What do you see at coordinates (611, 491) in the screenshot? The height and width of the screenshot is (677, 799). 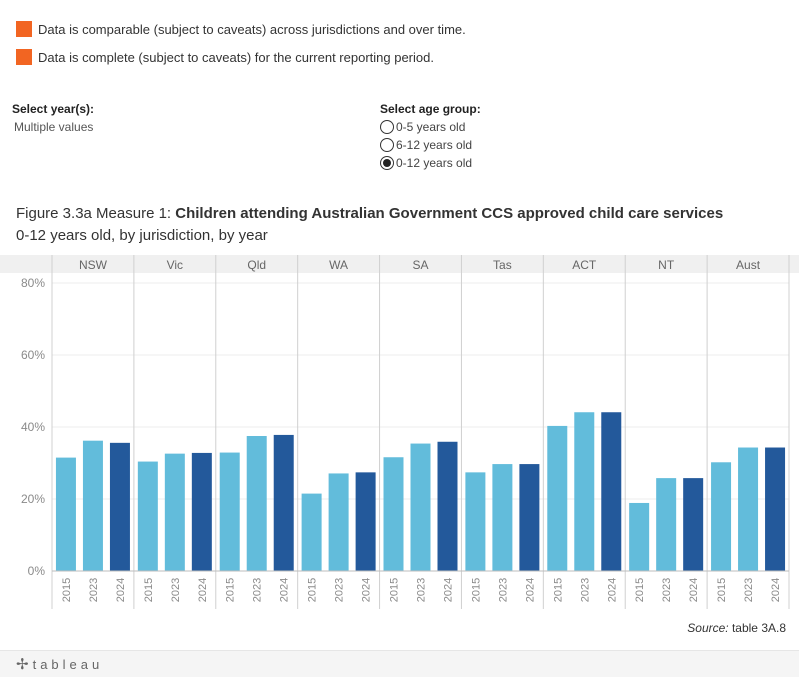 I see `bar-act-2024` at bounding box center [611, 491].